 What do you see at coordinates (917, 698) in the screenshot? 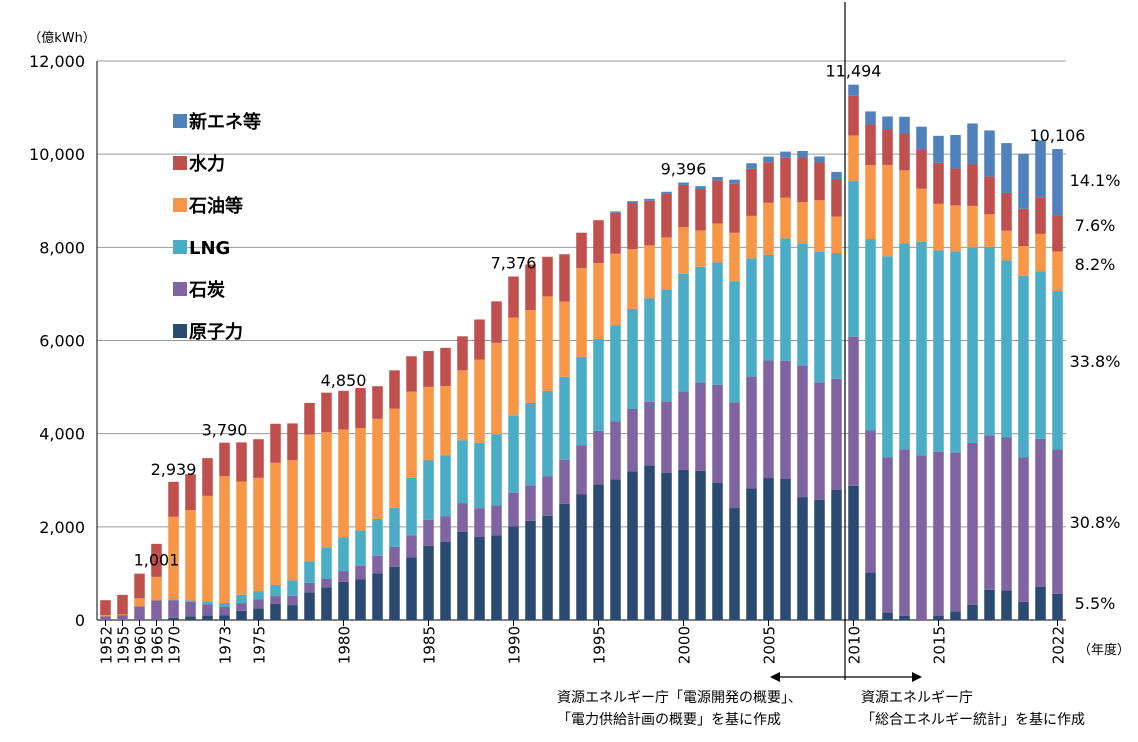
I see `source-note-right-1: 資源エネルギー庁` at bounding box center [917, 698].